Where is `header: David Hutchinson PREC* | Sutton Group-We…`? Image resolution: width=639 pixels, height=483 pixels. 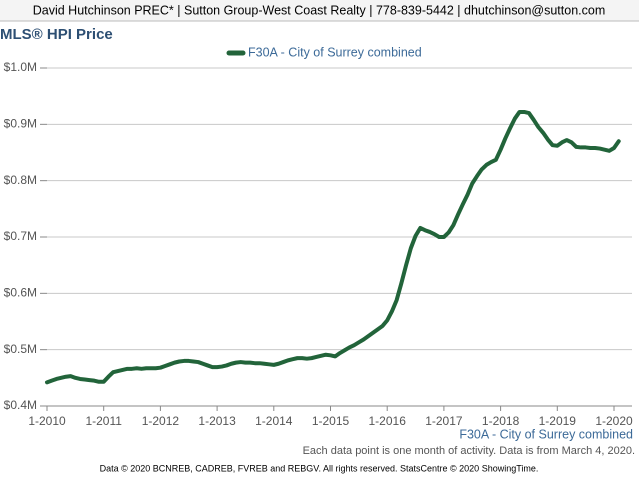 header: David Hutchinson PREC* | Sutton Group-We… is located at coordinates (319, 10).